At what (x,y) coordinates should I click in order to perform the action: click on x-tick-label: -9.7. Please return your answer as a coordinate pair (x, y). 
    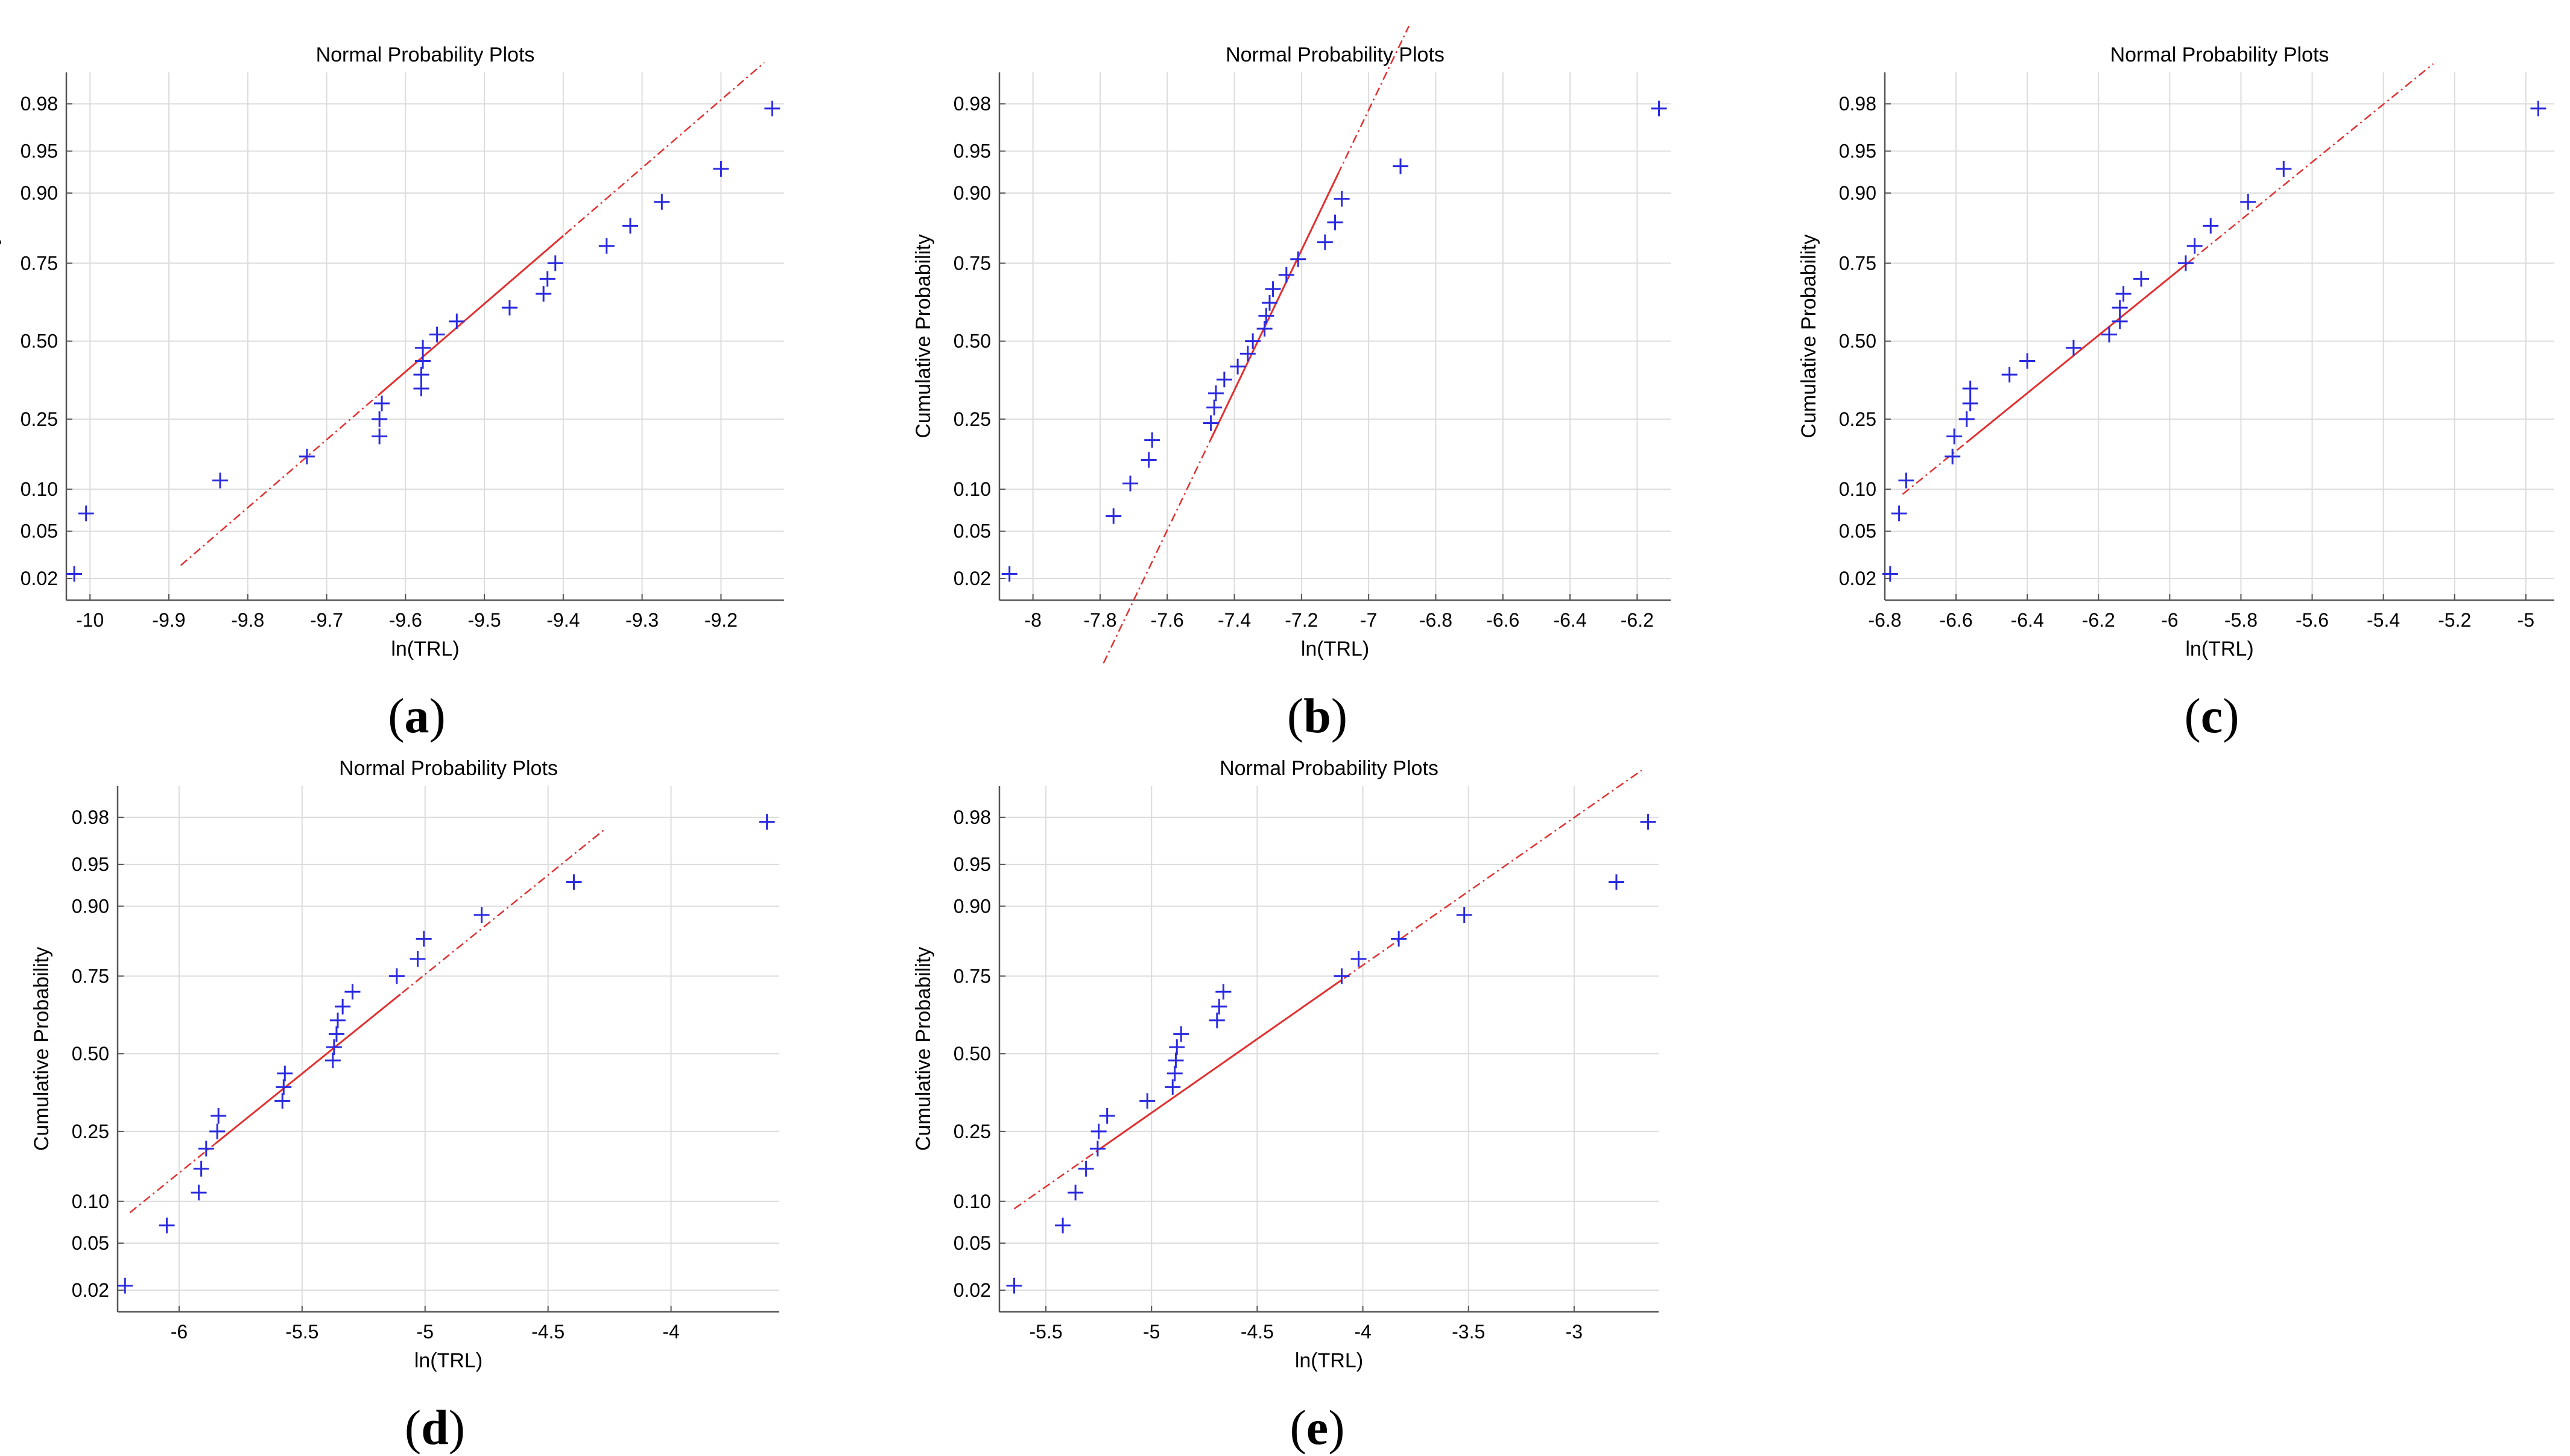
    Looking at the image, I should click on (326, 620).